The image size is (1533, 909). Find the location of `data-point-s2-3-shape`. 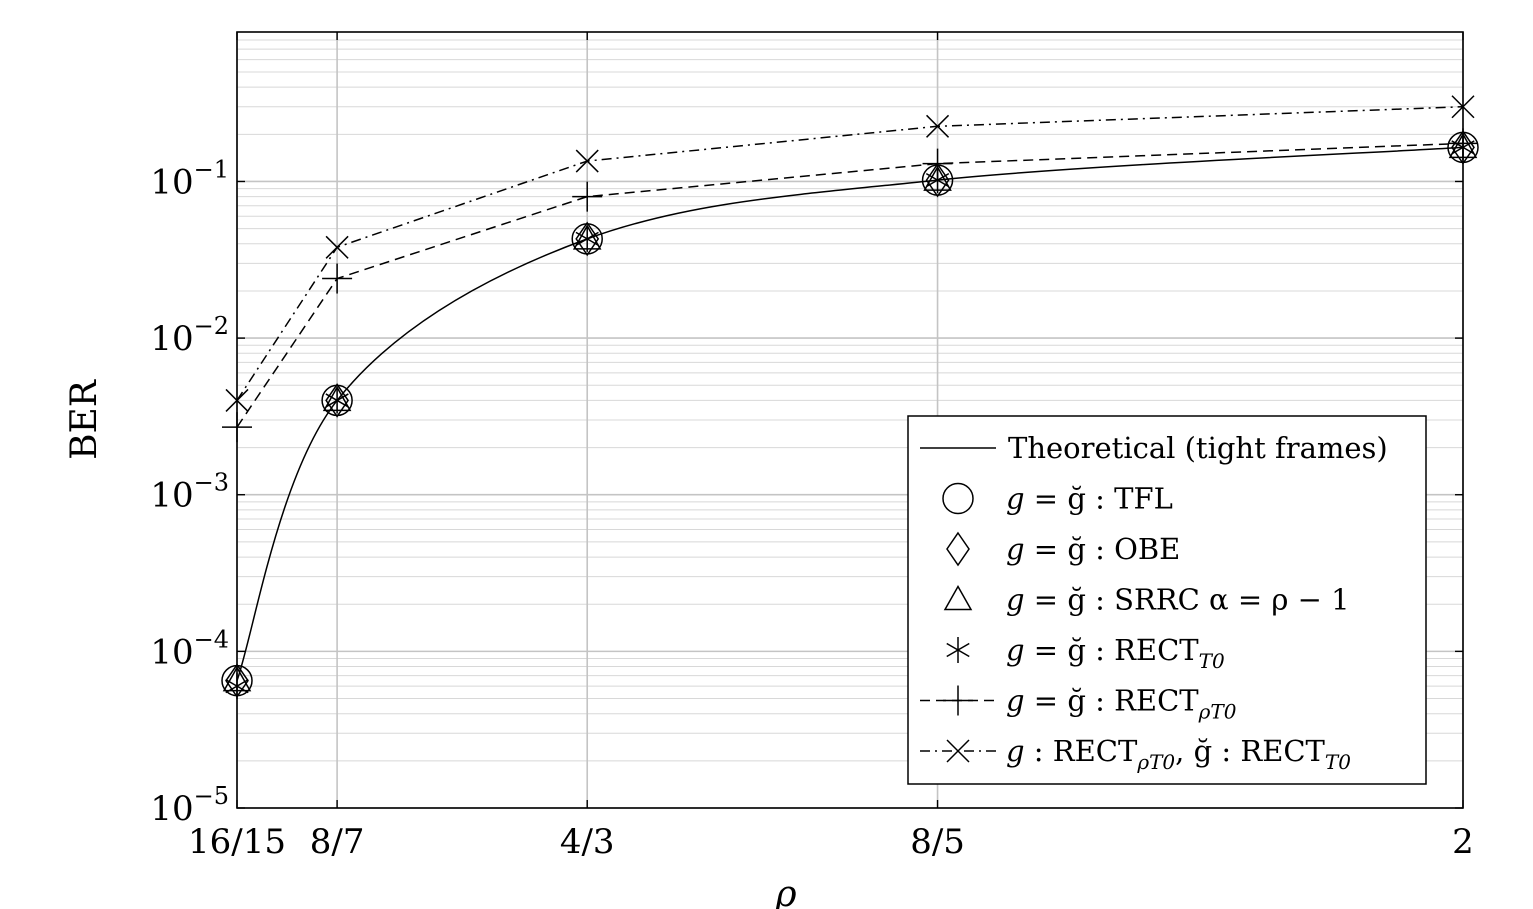

data-point-s2-3-shape is located at coordinates (937, 180).